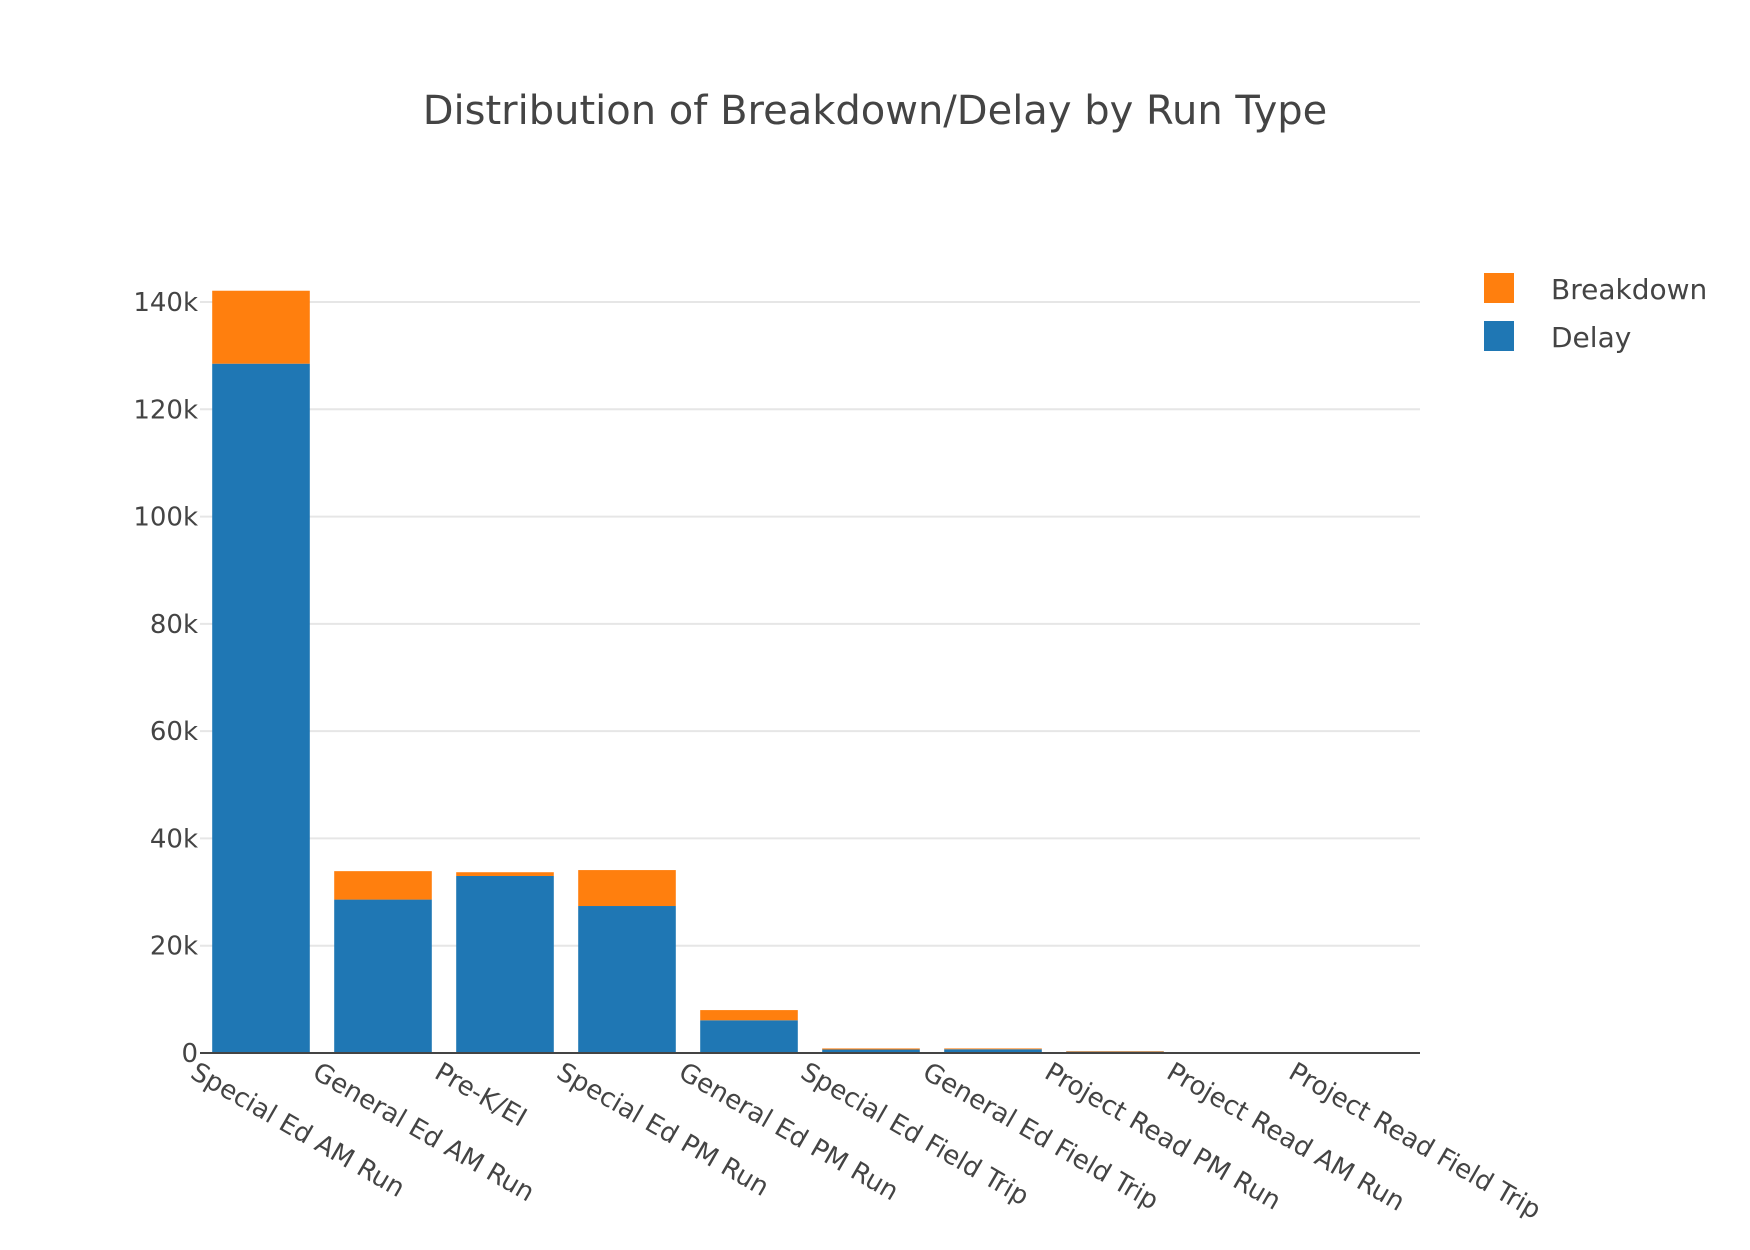  What do you see at coordinates (174, 839) in the screenshot?
I see `y-tick-label: 40k` at bounding box center [174, 839].